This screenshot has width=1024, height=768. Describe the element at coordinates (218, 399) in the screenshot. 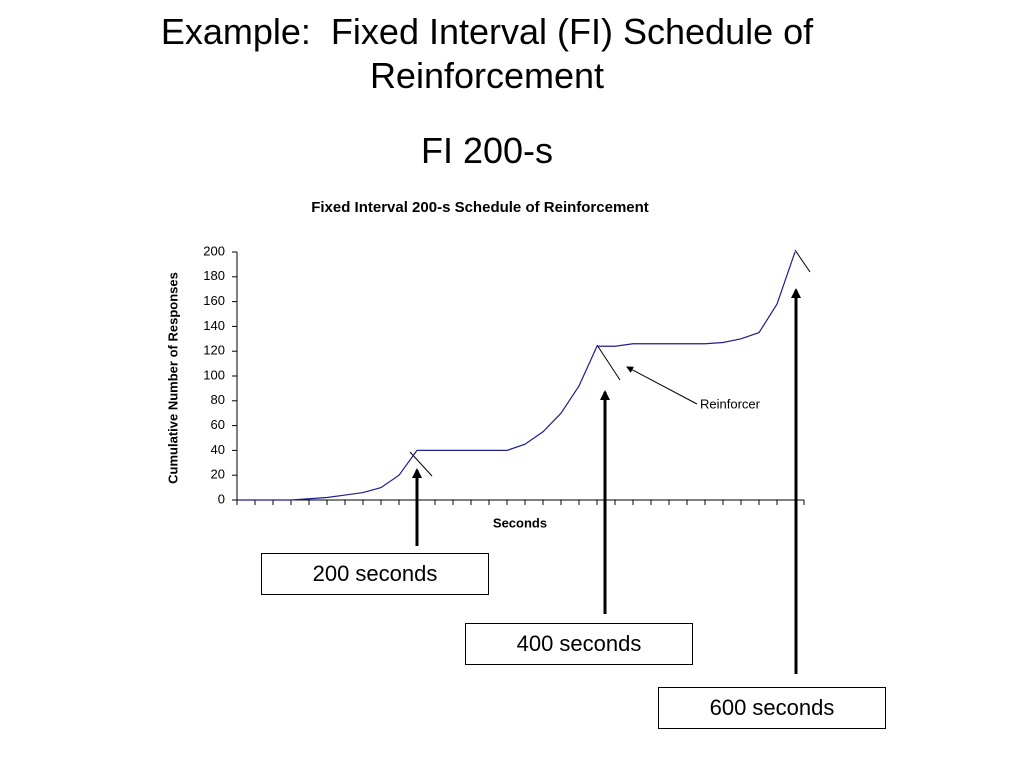

I see `y-tick-label: 80` at that location.